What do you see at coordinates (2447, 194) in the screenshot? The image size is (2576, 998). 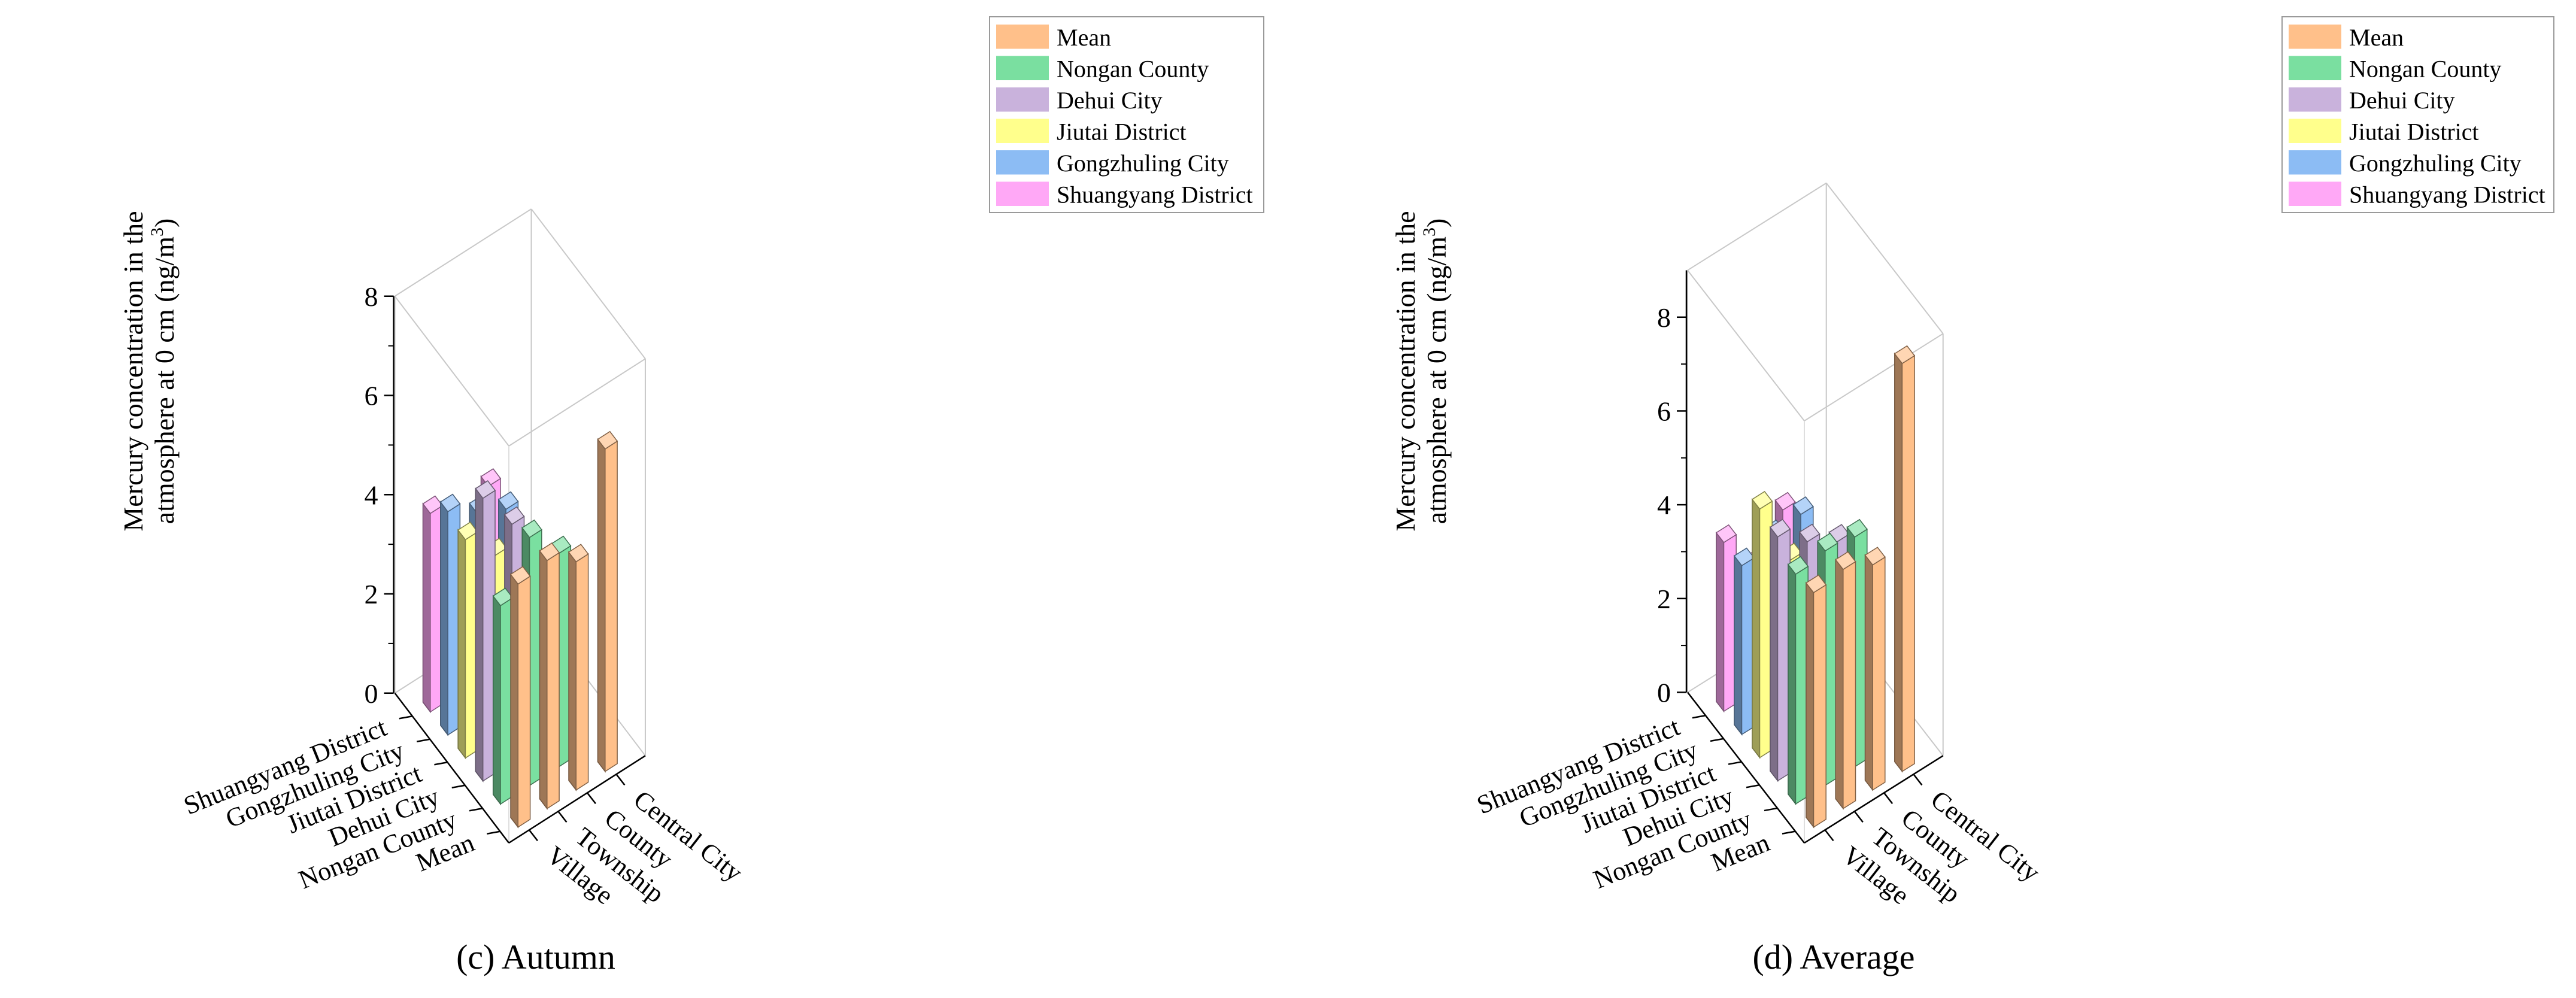 I see `legend-label-shuangyang-district: Shuangyang District` at bounding box center [2447, 194].